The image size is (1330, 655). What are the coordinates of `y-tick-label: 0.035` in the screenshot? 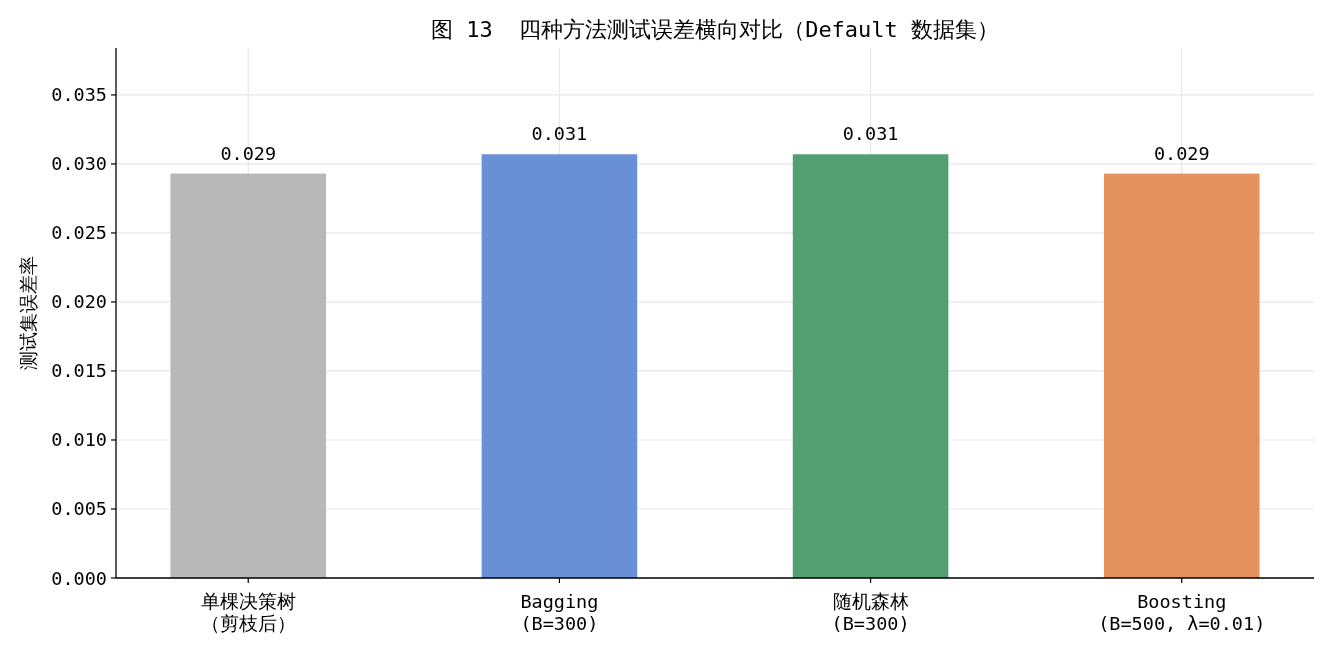 It's located at (79, 95).